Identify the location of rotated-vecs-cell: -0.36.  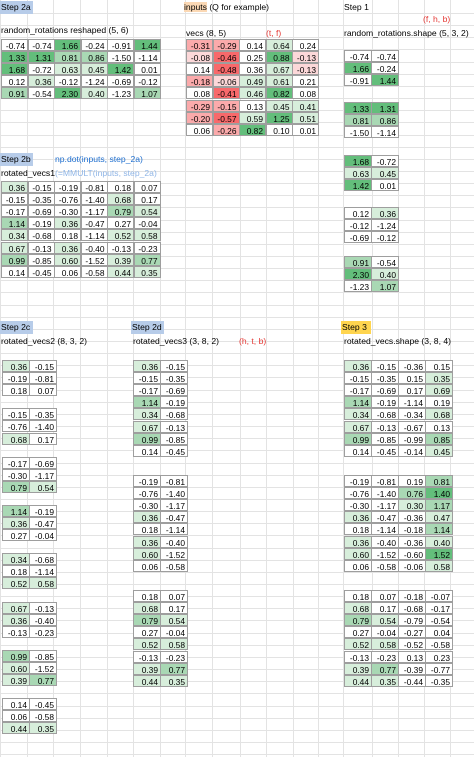
(412, 517).